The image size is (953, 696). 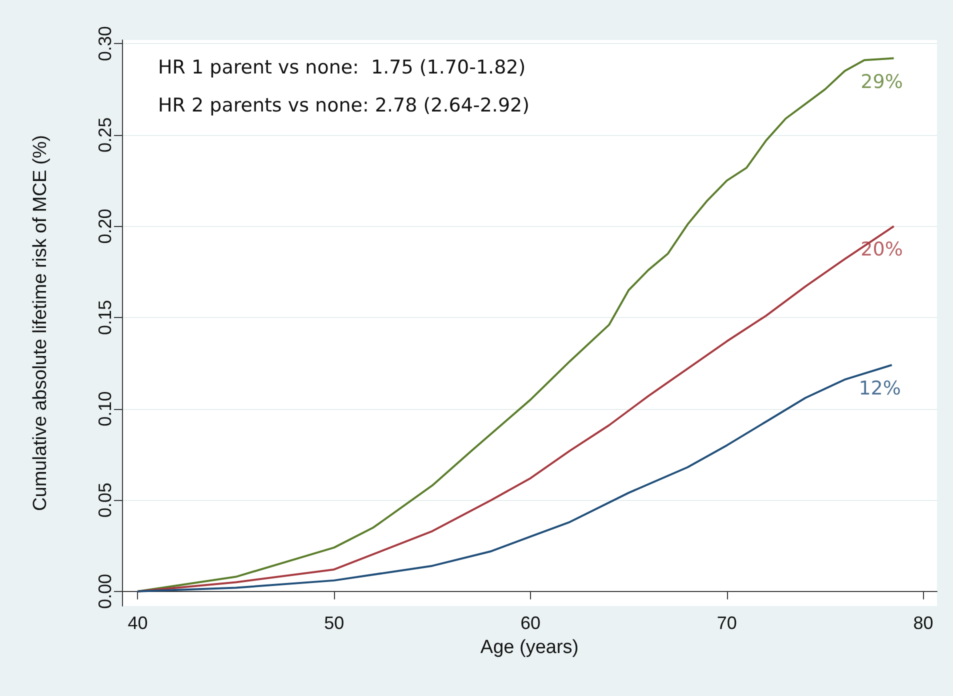 What do you see at coordinates (105, 591) in the screenshot?
I see `y-tick-label: 0.00` at bounding box center [105, 591].